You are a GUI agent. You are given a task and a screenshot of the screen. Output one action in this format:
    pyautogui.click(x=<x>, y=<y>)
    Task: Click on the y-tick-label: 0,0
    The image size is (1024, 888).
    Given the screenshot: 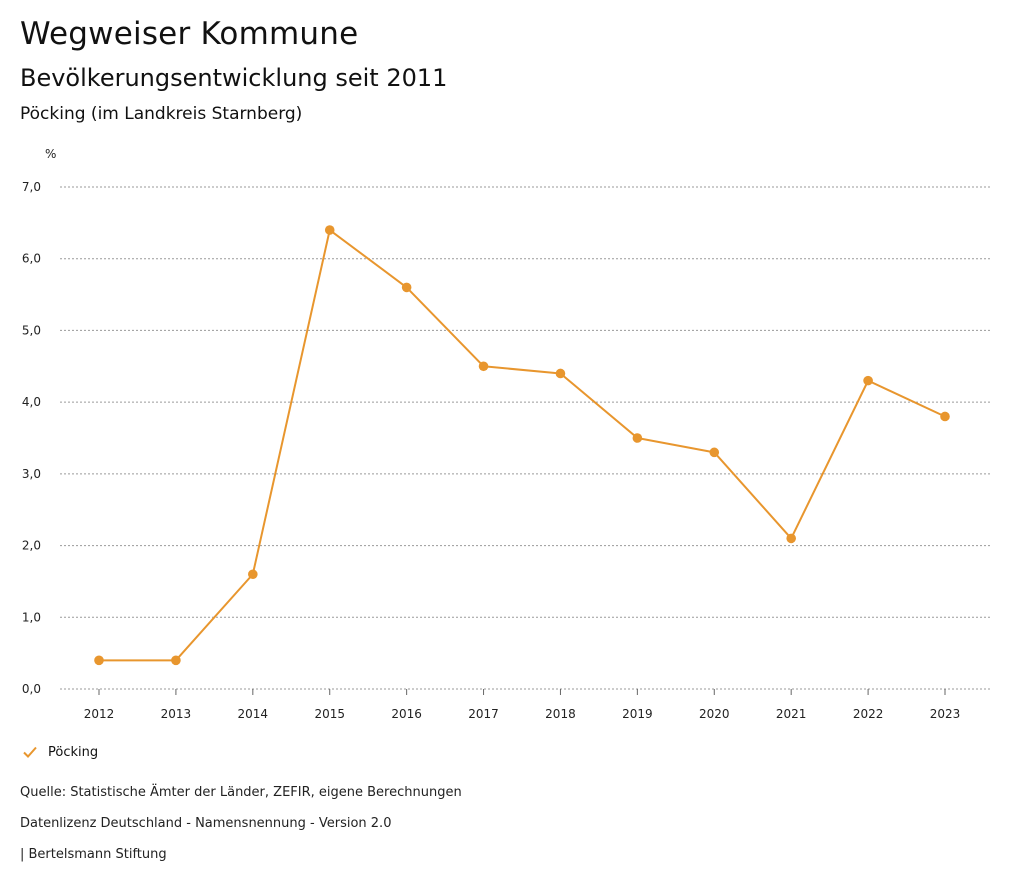 What is the action you would take?
    pyautogui.click(x=31, y=689)
    